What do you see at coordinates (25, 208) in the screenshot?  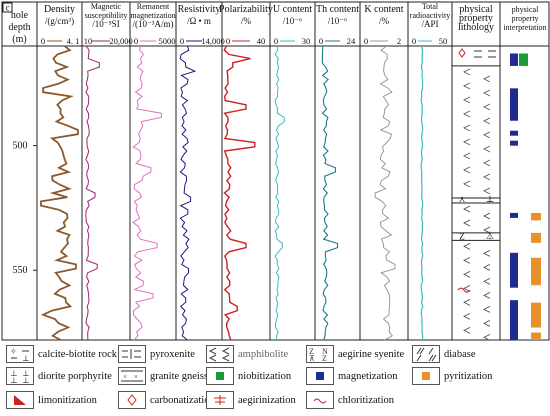 I see `depth-axis: 500 550` at bounding box center [25, 208].